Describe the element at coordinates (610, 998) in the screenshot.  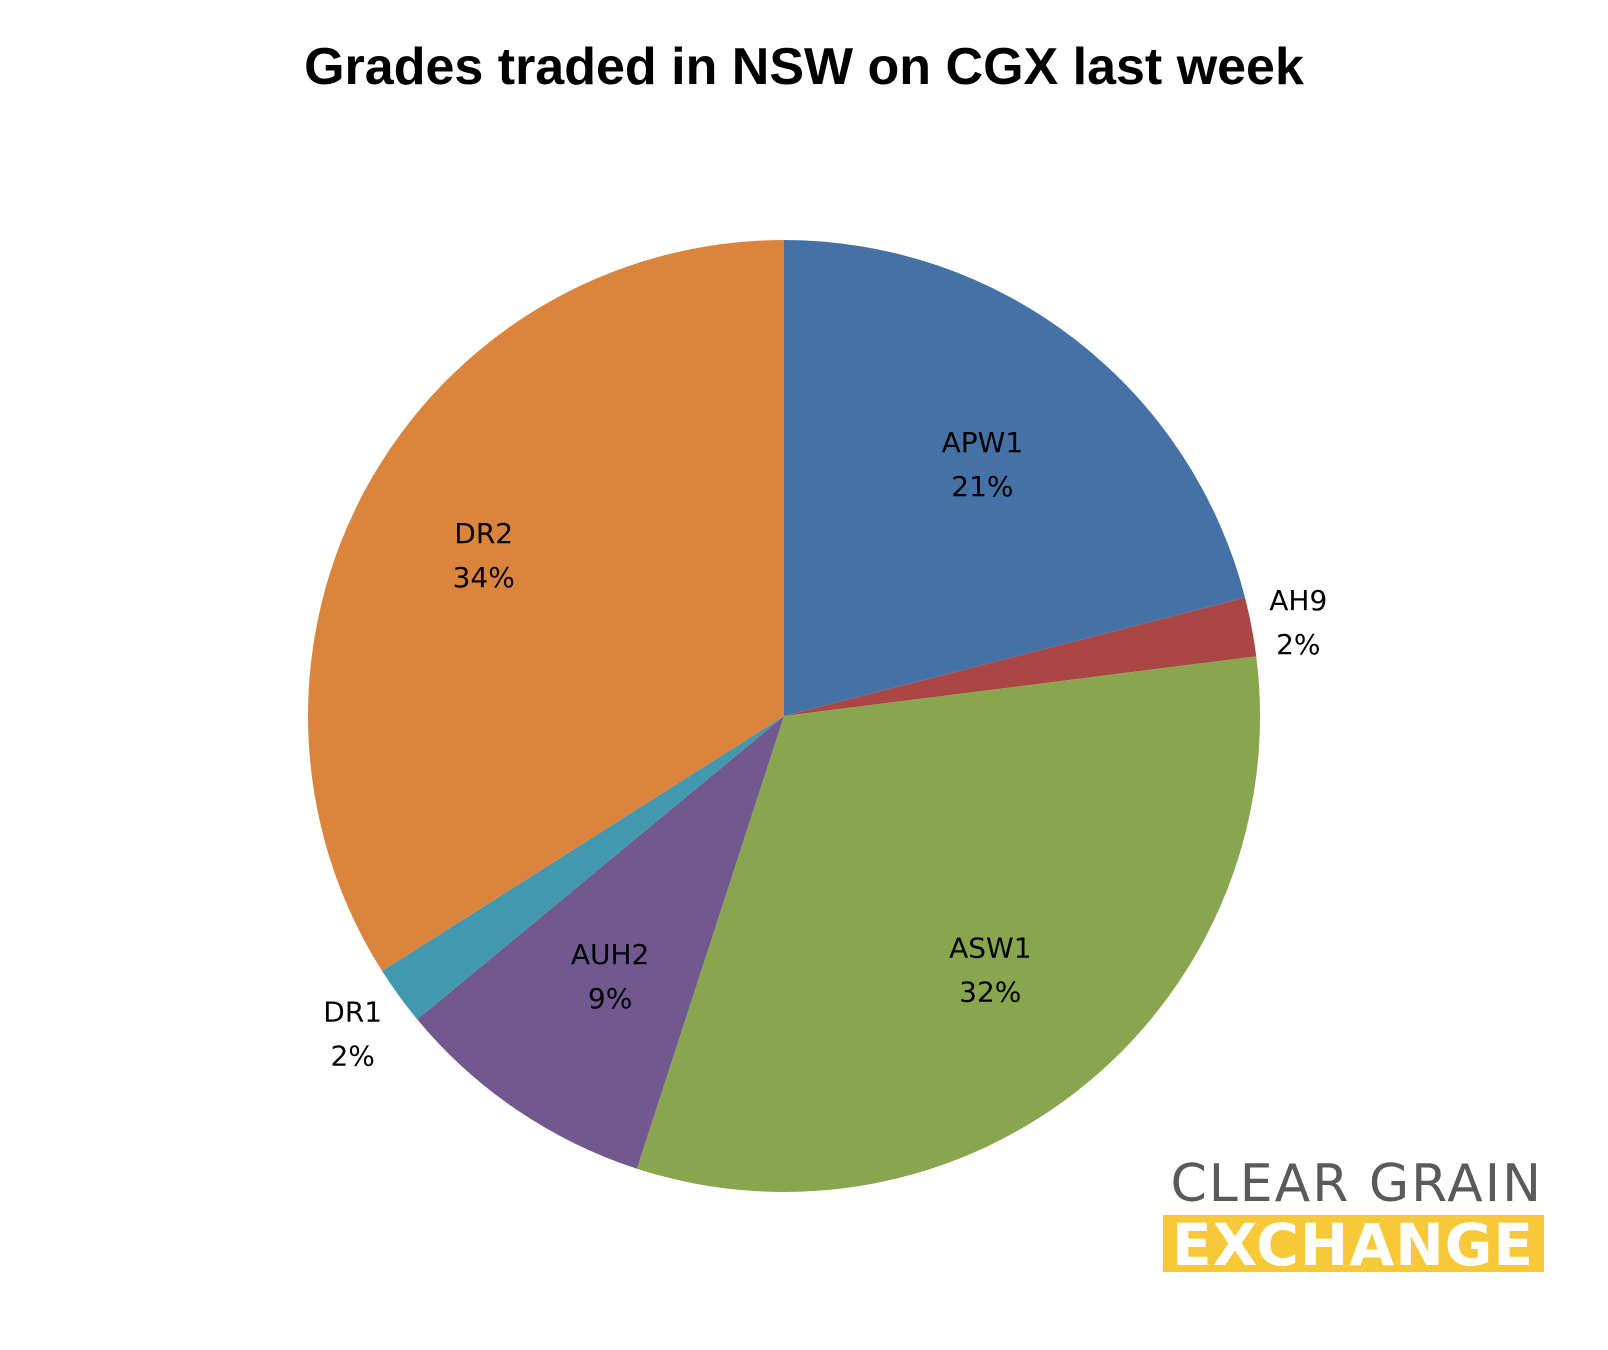
I see `slice-label-percent: 9%` at that location.